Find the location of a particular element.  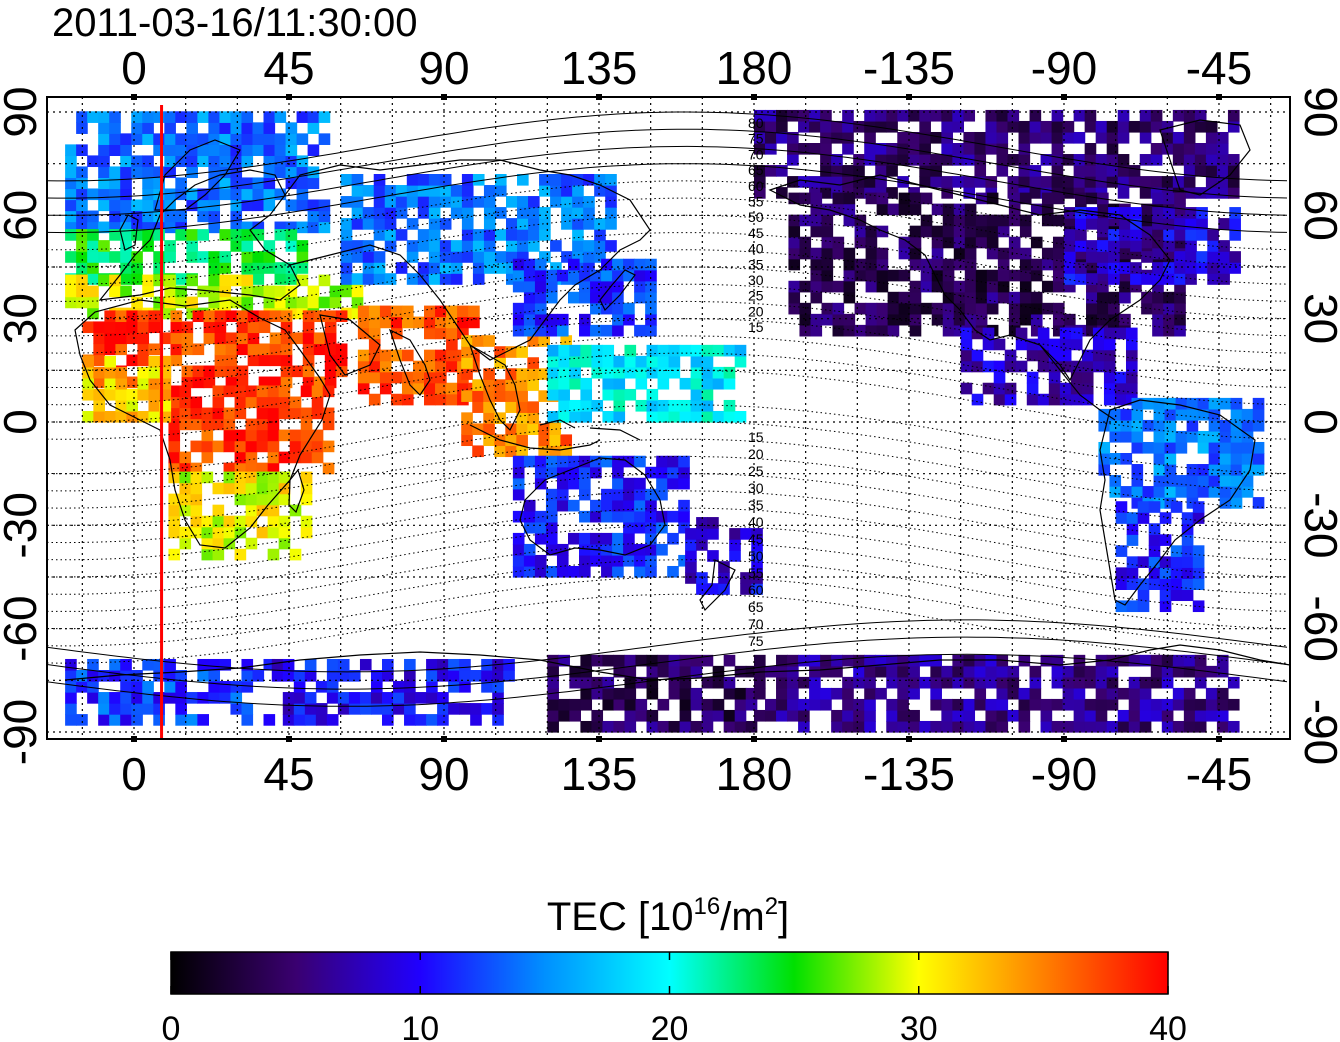

lon-label-bottom: -45 is located at coordinates (1219, 774).